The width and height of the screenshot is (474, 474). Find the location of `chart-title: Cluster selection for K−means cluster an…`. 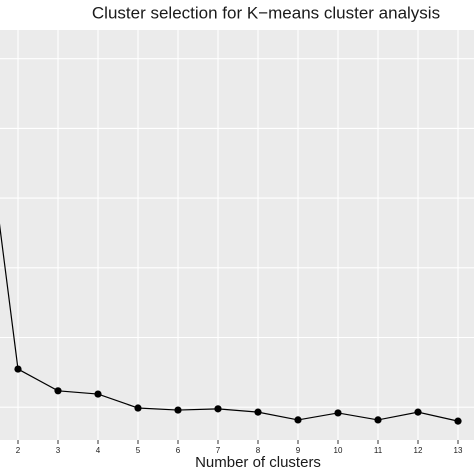

chart-title: Cluster selection for K−means cluster an… is located at coordinates (266, 12).